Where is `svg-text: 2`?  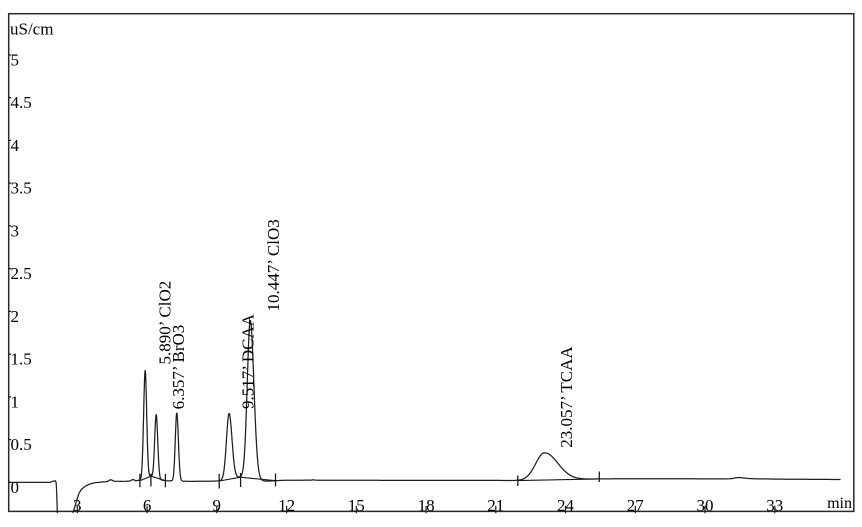
svg-text: 2 is located at coordinates (15, 316).